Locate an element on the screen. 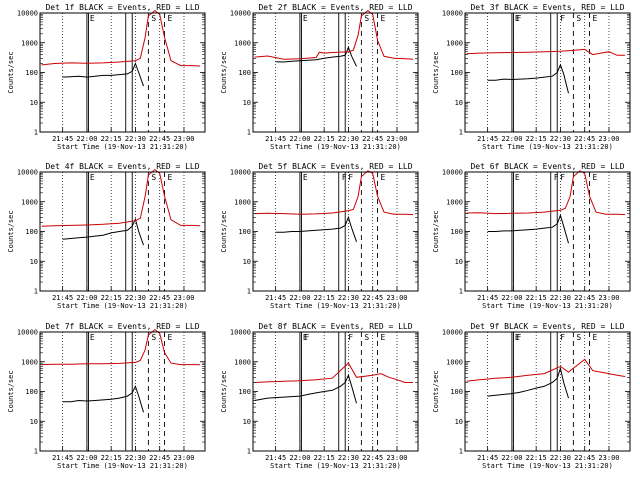 The image size is (640, 480). panel-title: Det 2f BLACK = Events, RED = LLD is located at coordinates (335, 7).